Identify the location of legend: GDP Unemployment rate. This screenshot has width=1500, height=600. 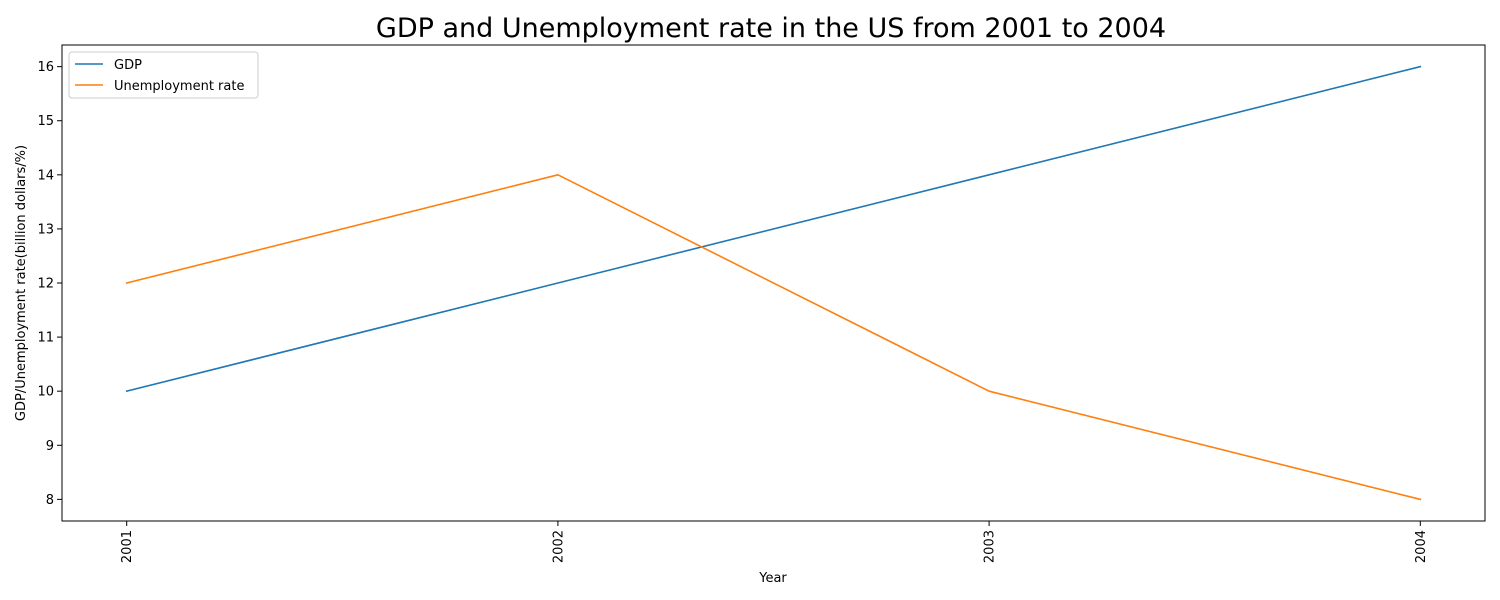
(163, 75).